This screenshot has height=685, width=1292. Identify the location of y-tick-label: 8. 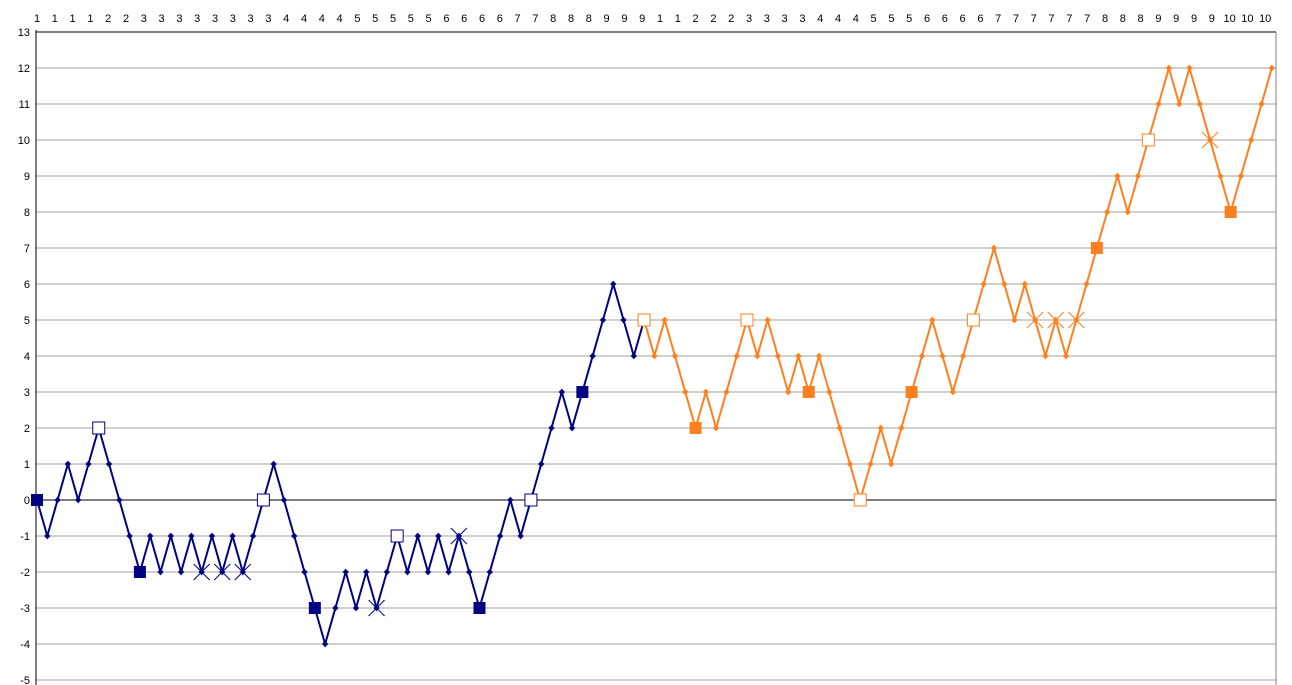
(27, 213).